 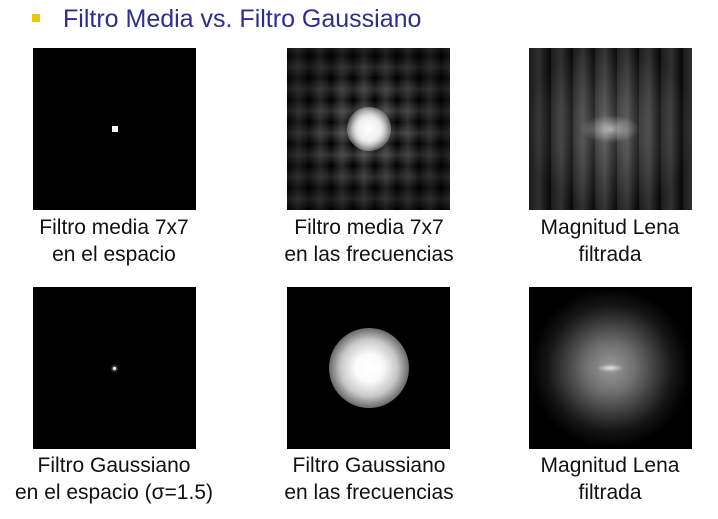 What do you see at coordinates (114, 368) in the screenshot?
I see `gaussian-kernel-dot` at bounding box center [114, 368].